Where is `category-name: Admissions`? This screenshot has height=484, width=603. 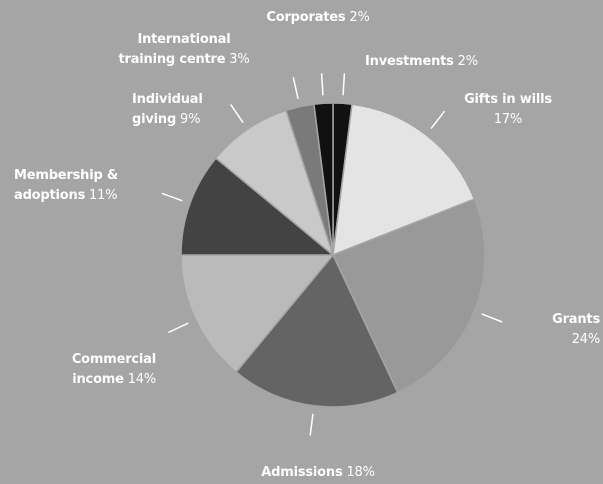
category-name: Admissions is located at coordinates (302, 472).